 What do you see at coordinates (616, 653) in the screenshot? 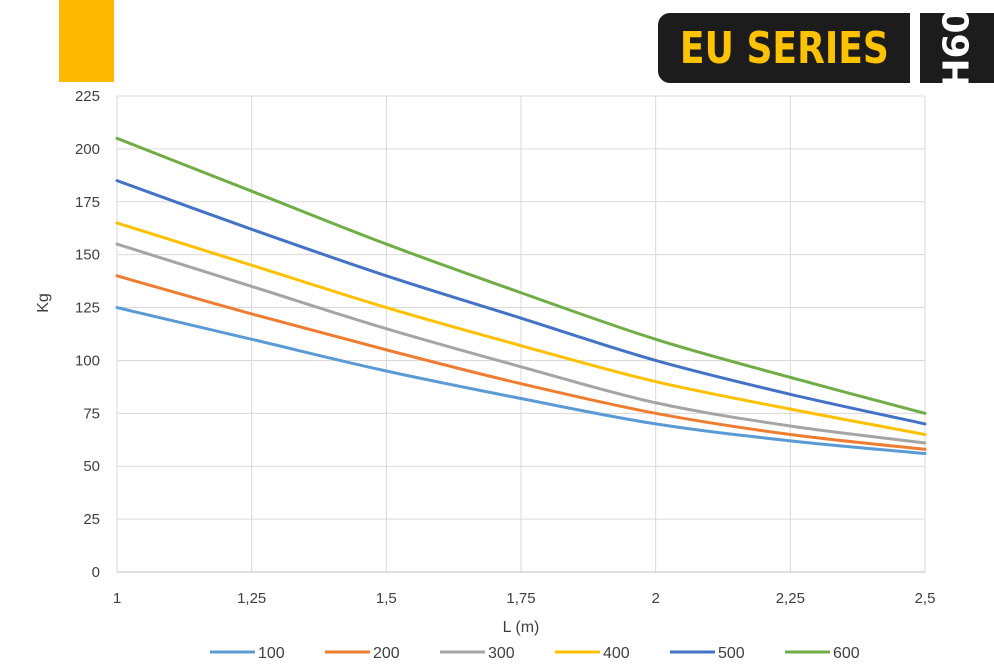
I see `legend-label-400: 400` at bounding box center [616, 653].